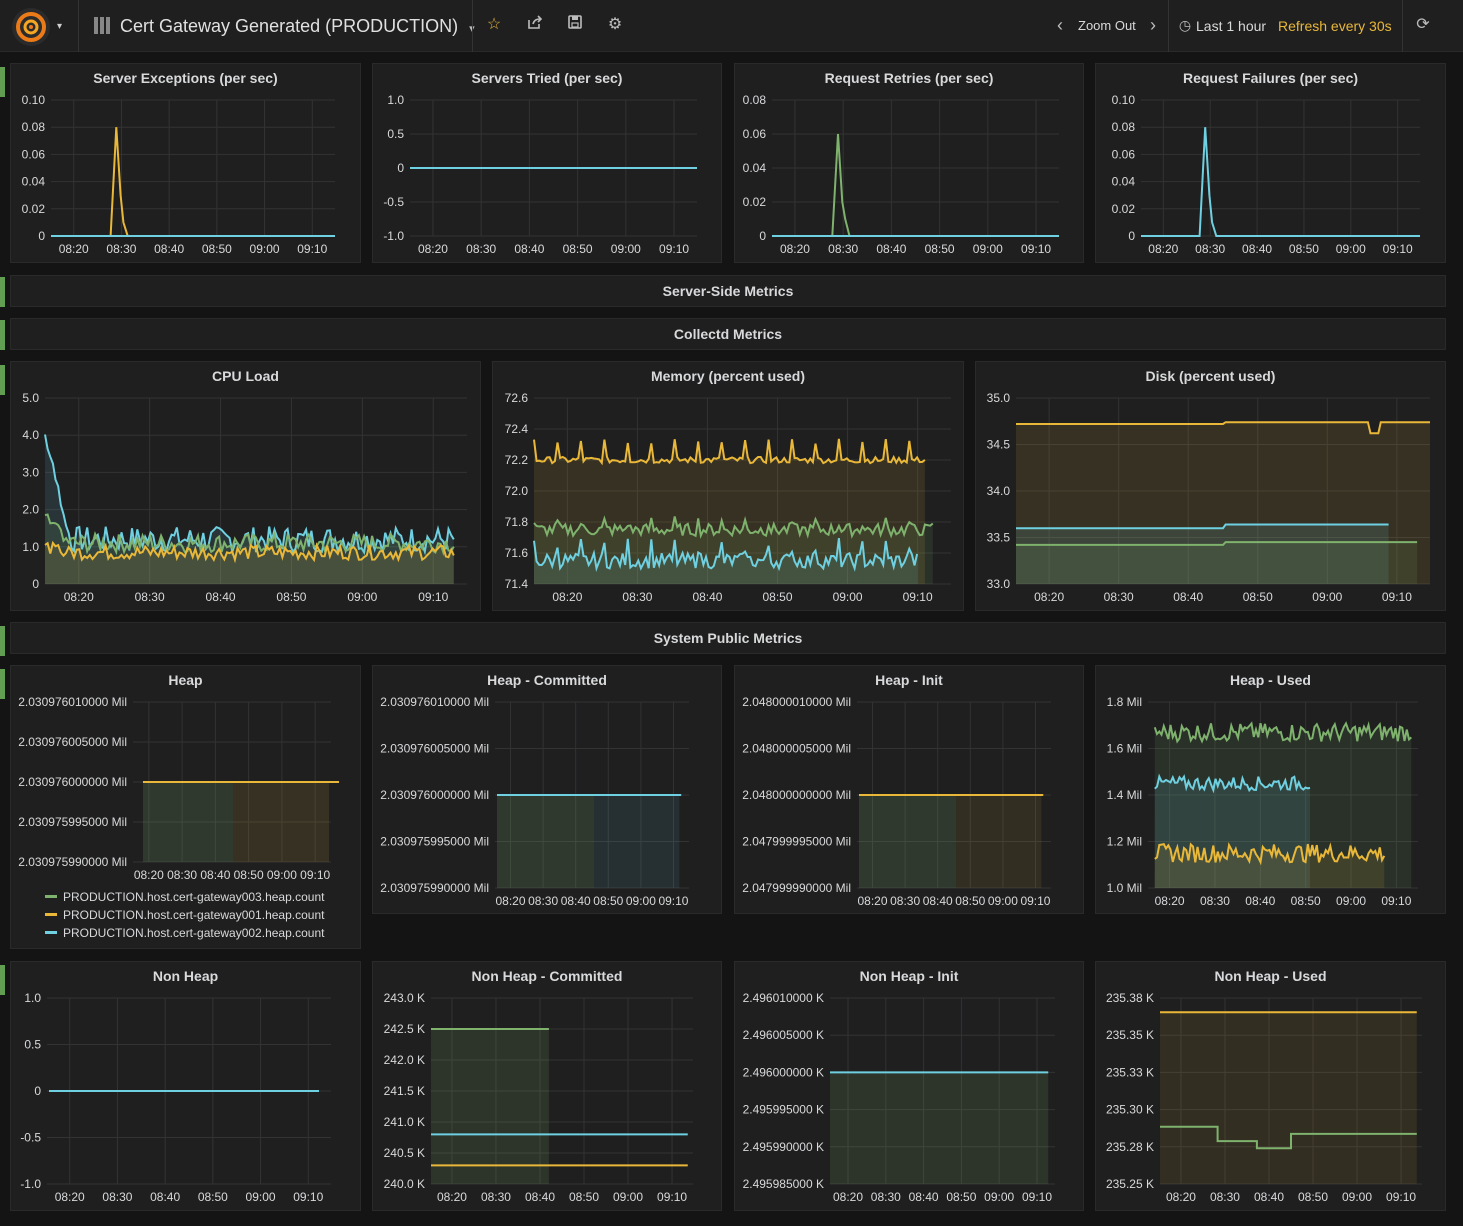  What do you see at coordinates (31, 27) in the screenshot?
I see `grafana-logo-icon` at bounding box center [31, 27].